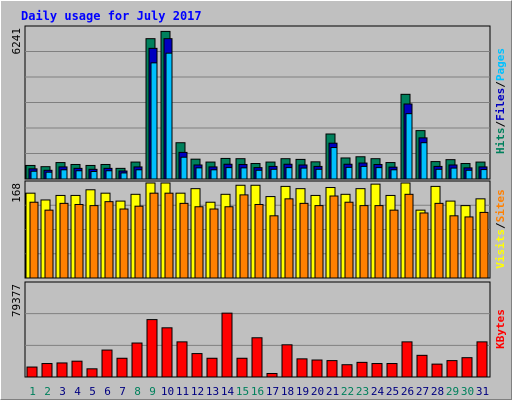 This screenshot has width=512, height=400. I want to click on x-tick-label-1: 1, so click(32, 391).